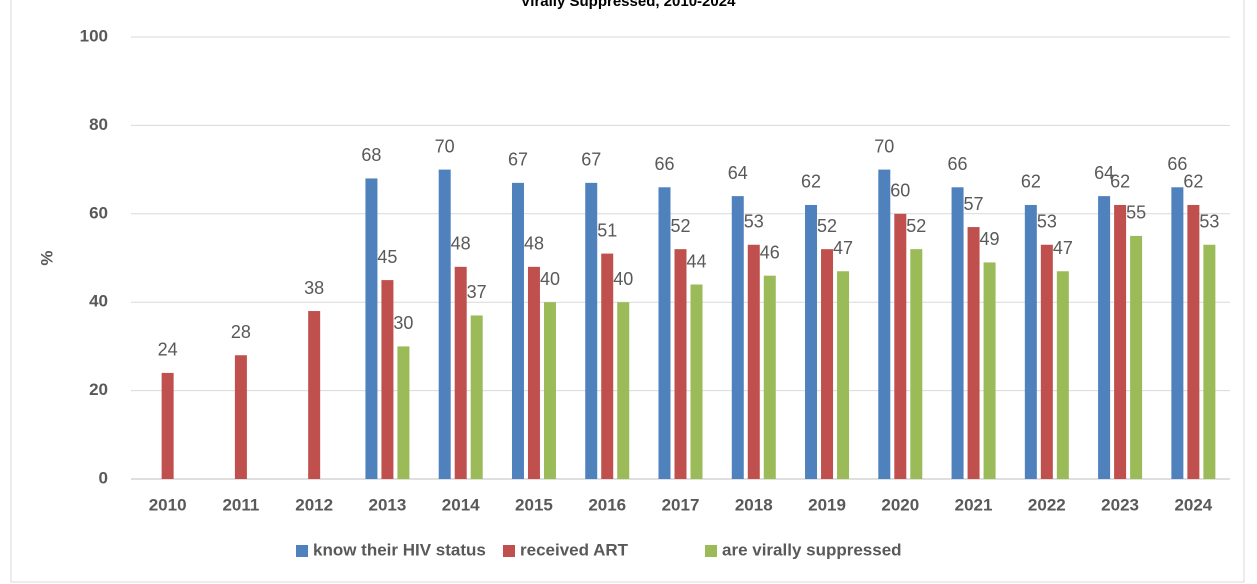 Image resolution: width=1257 pixels, height=584 pixels. Describe the element at coordinates (812, 549) in the screenshot. I see `legend-label: are virally suppressed` at that location.